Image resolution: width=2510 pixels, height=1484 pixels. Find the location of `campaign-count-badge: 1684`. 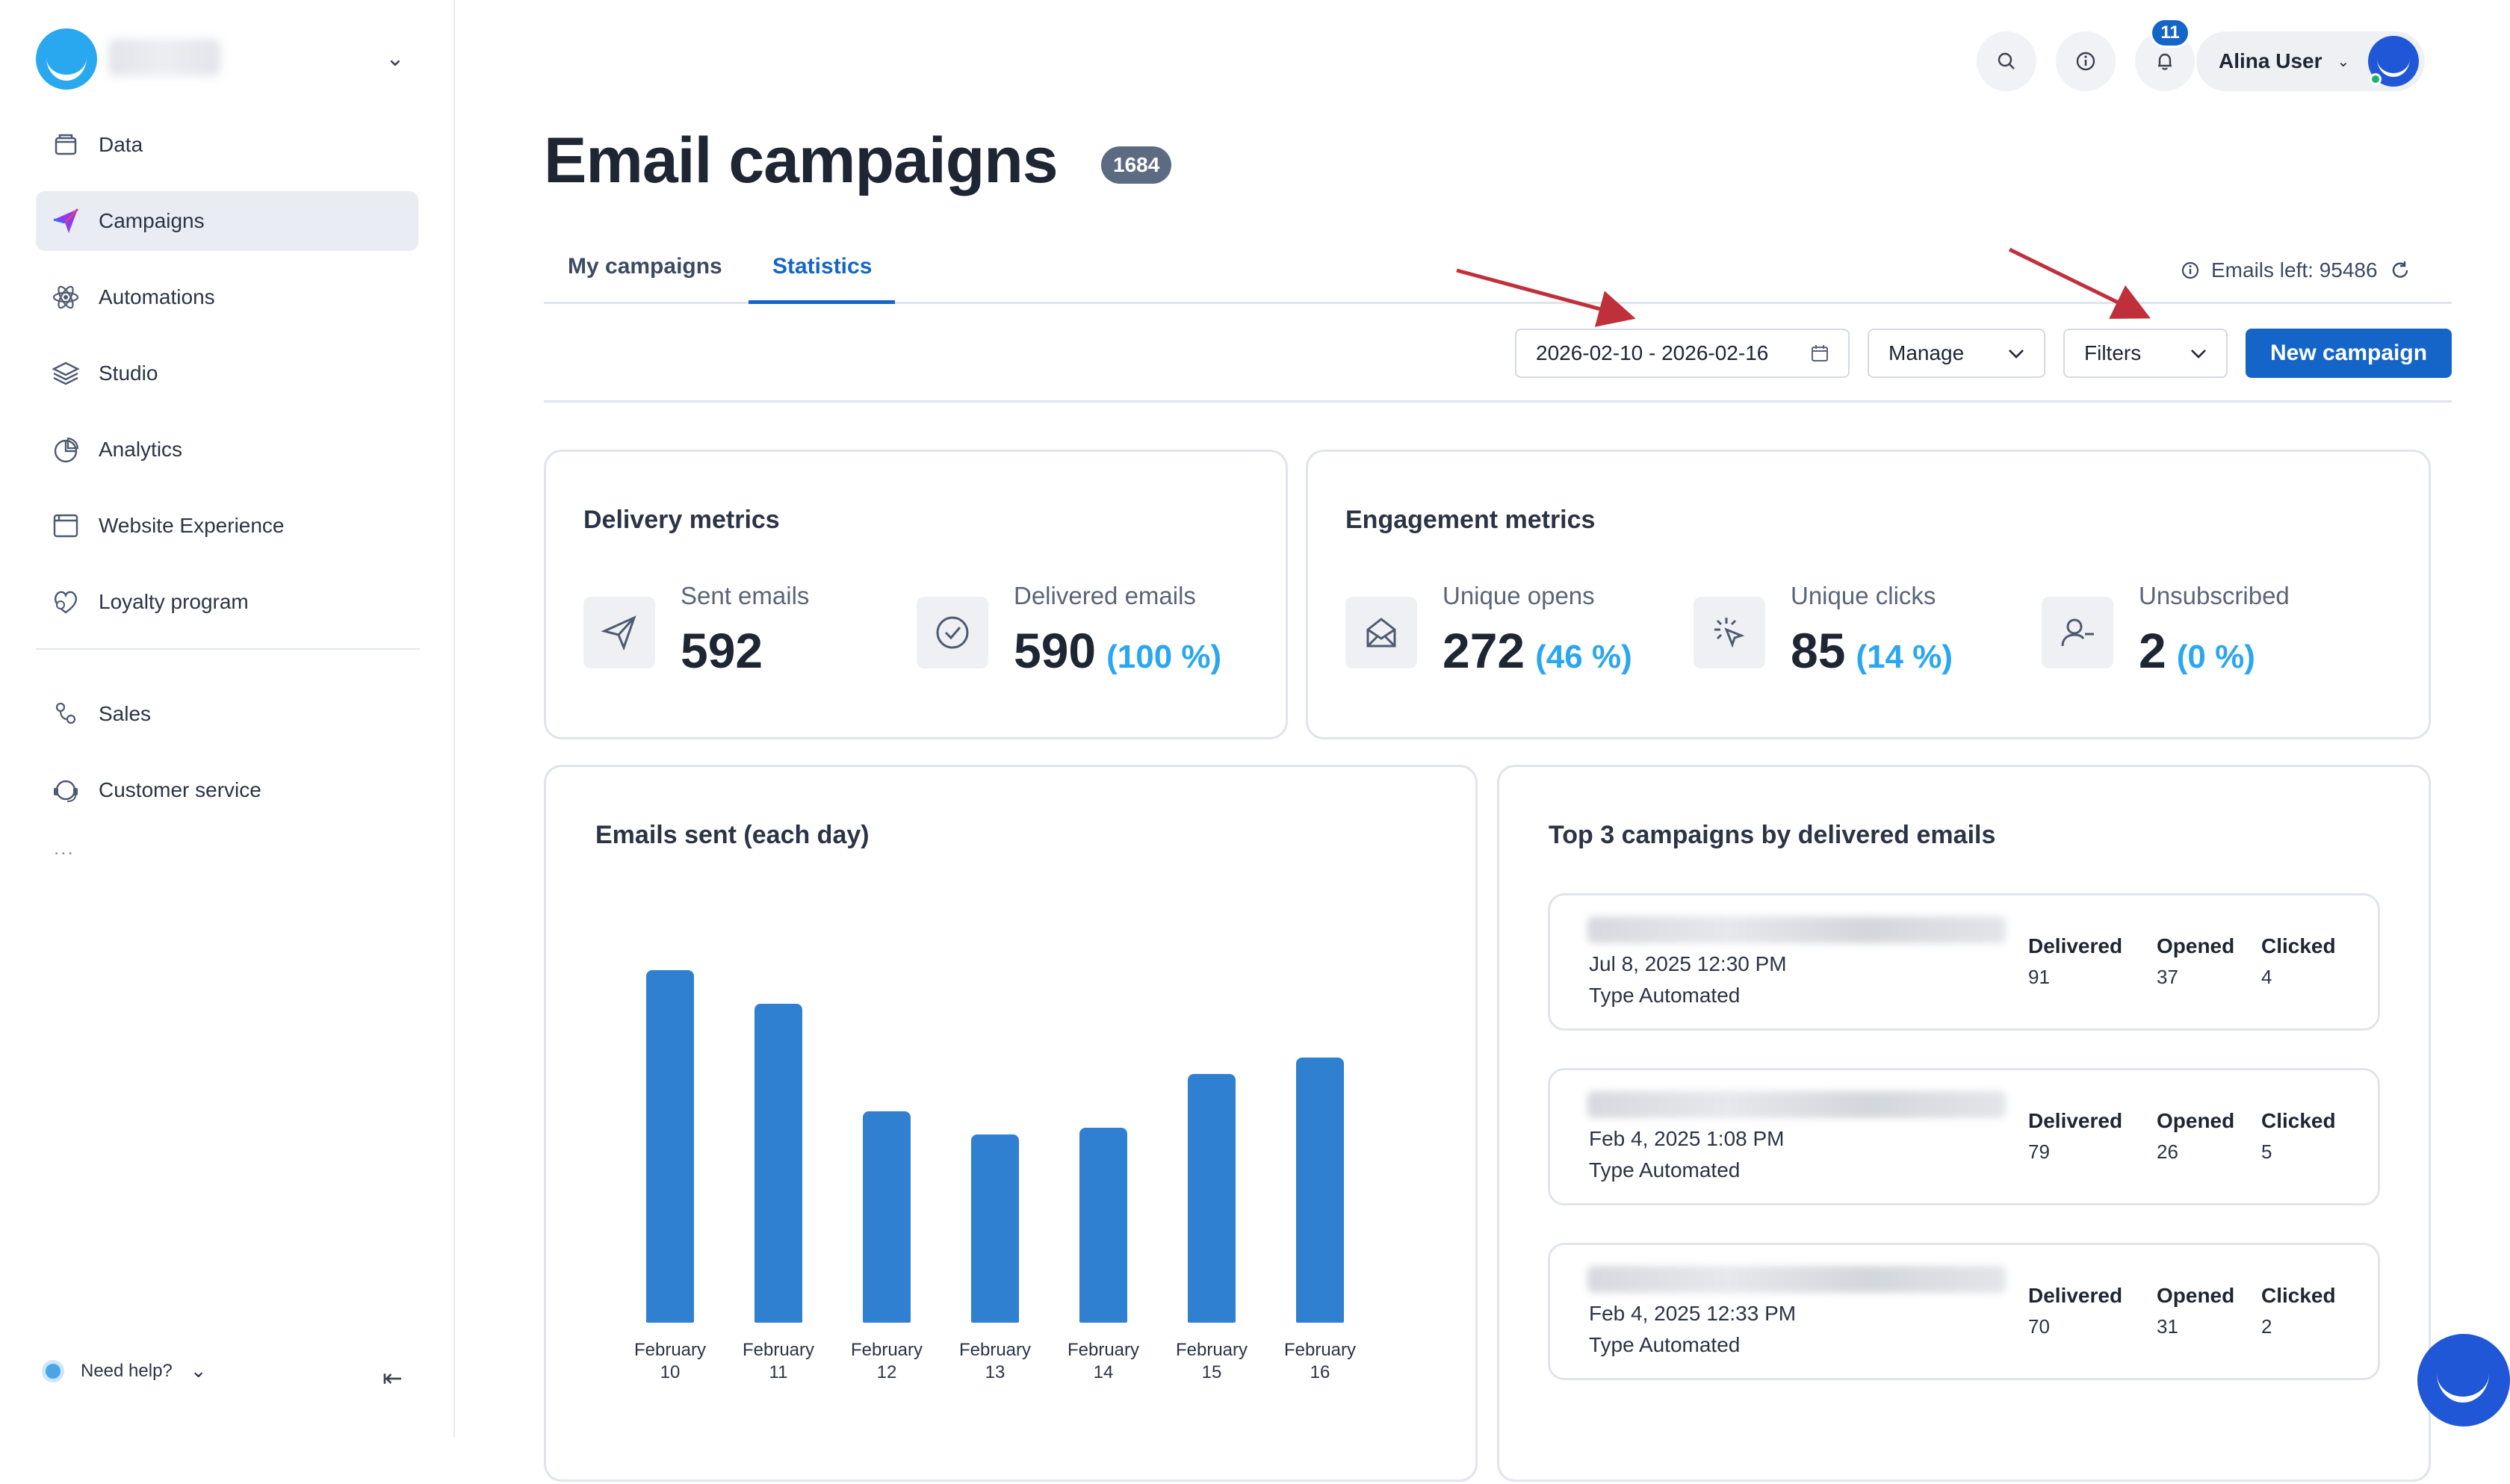

campaign-count-badge: 1684 is located at coordinates (1136, 165).